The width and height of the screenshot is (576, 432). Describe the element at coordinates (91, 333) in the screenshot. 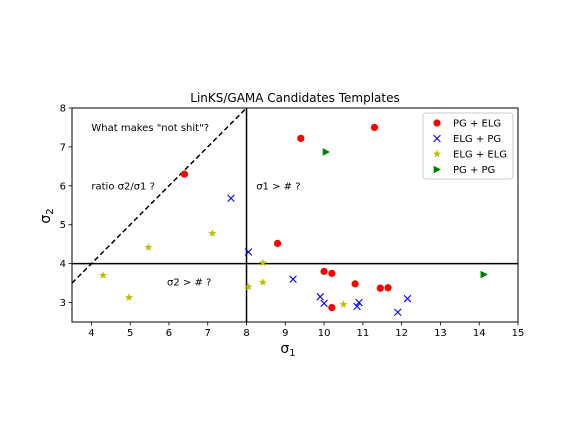

I see `x-tick-label: 4` at that location.